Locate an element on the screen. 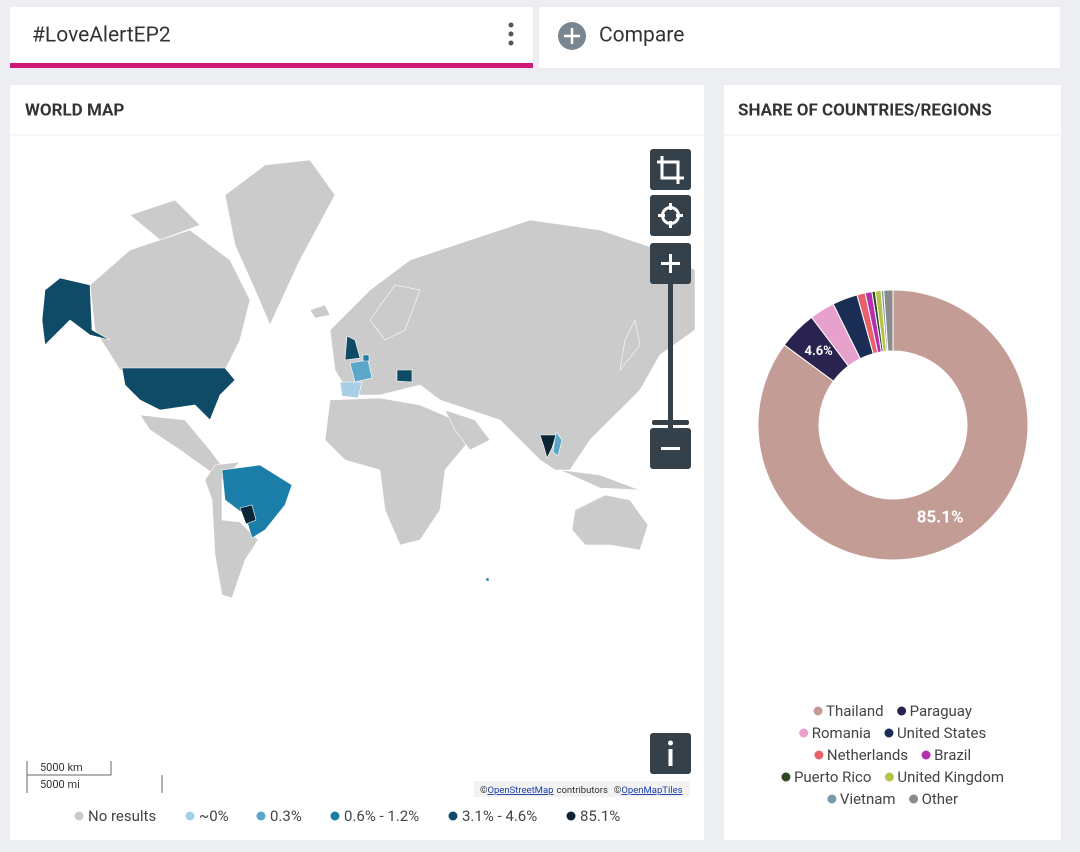 The height and width of the screenshot is (852, 1080). locate-button is located at coordinates (670, 215).